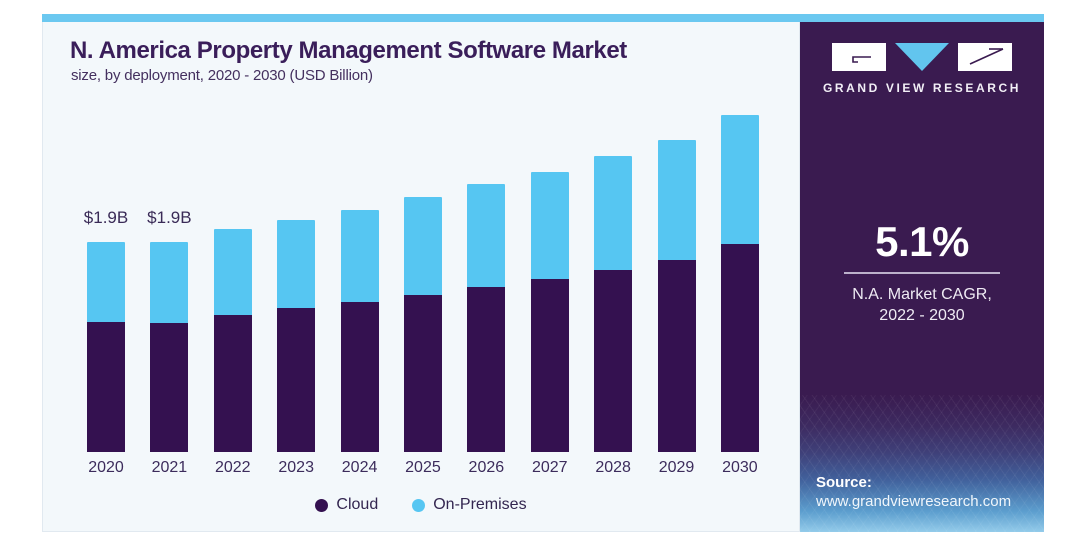  I want to click on bar-segment-cloud-2025, so click(422, 373).